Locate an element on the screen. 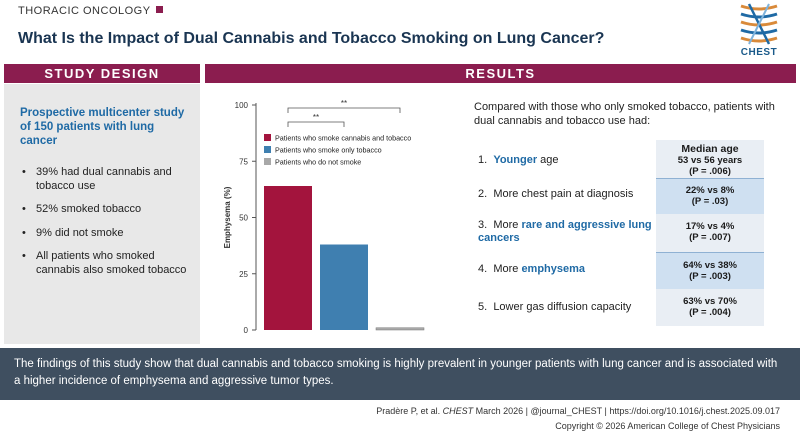  finding-text: 3. More rare and aggressive lung cancers is located at coordinates (567, 232).